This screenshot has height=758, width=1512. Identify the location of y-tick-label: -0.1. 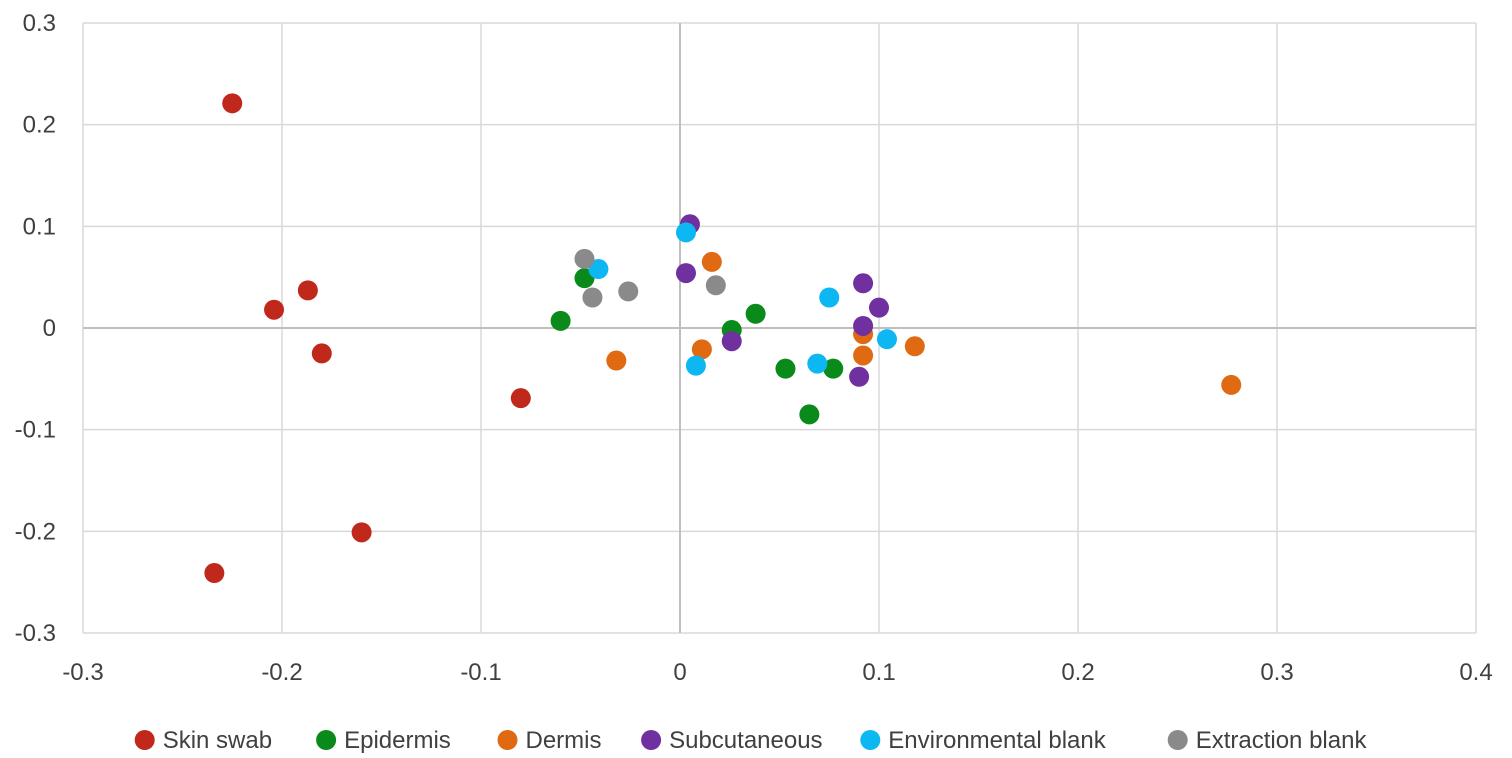
(35, 430).